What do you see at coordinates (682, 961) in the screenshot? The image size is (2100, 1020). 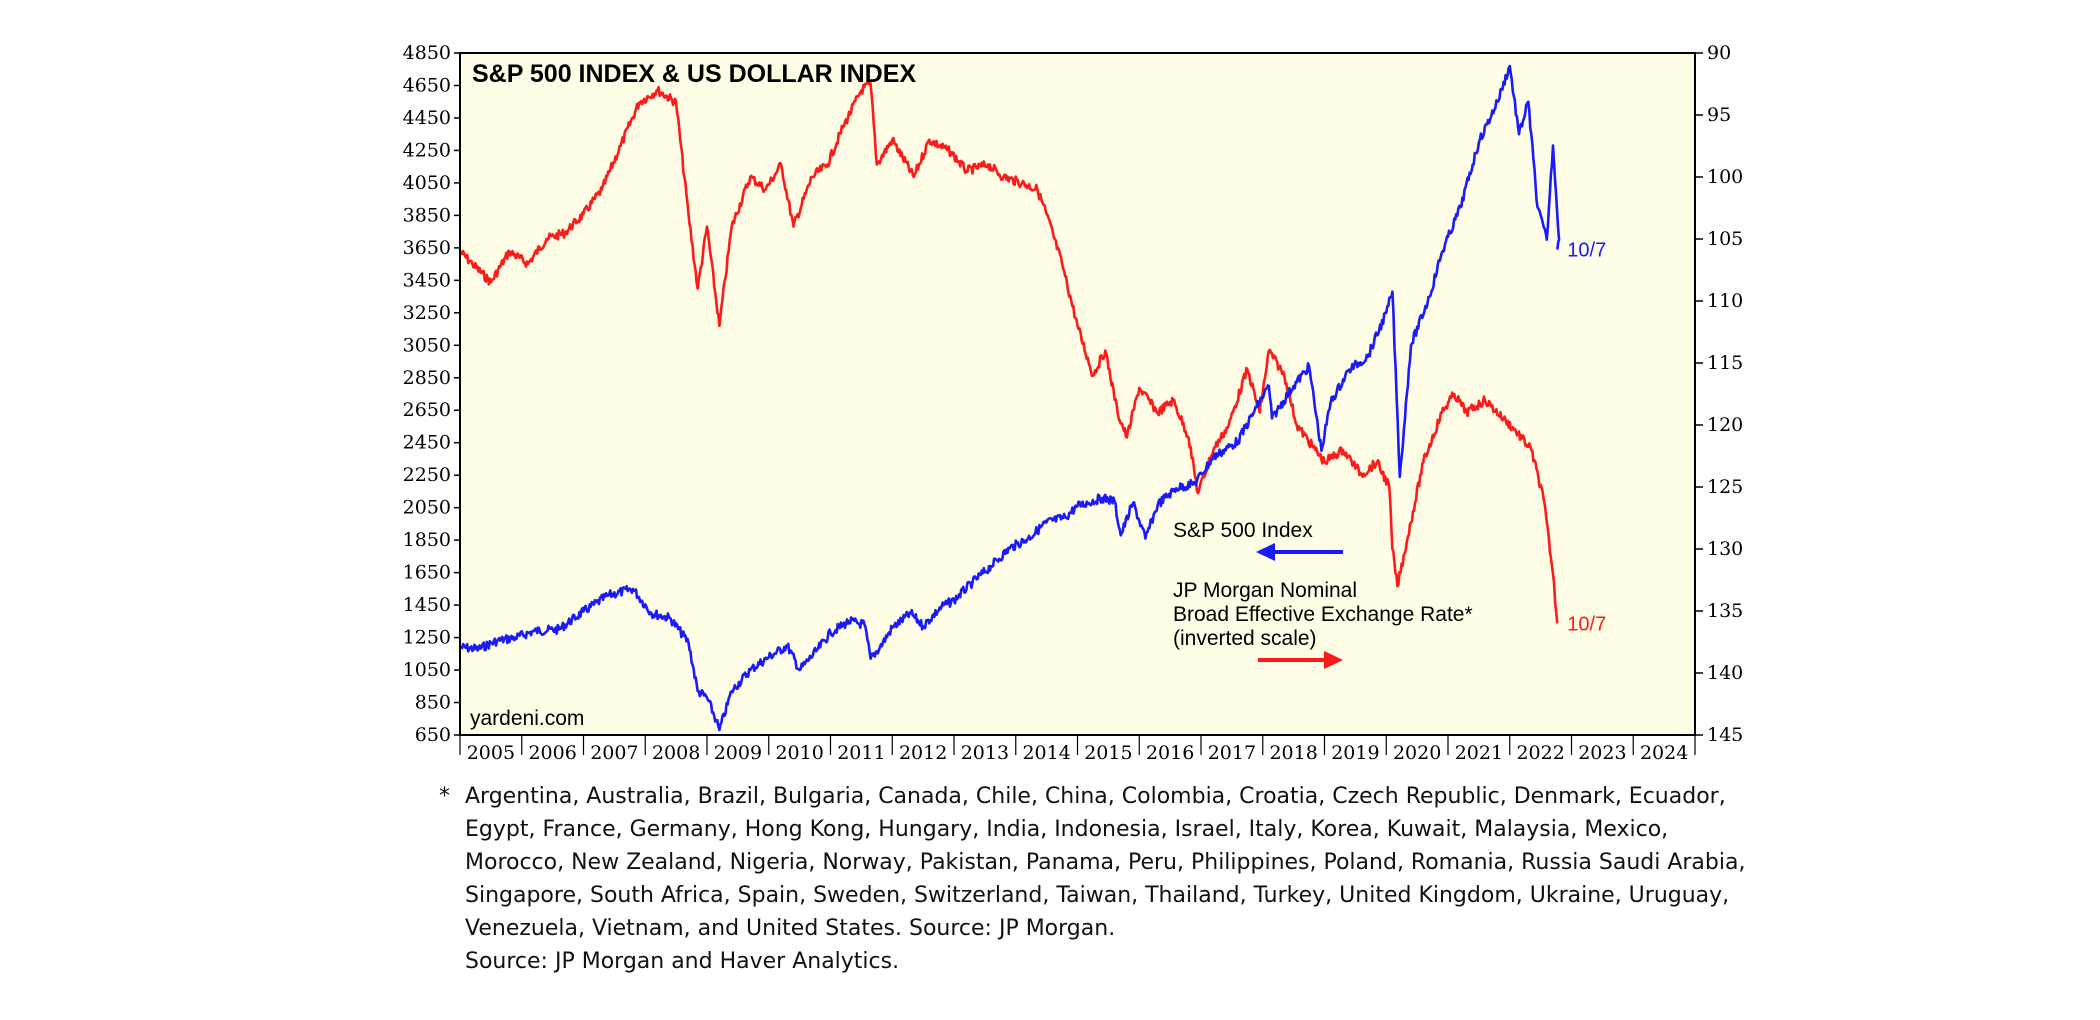 I see `footnote-source: Source: JP Morgan and Haver Analytics.` at bounding box center [682, 961].